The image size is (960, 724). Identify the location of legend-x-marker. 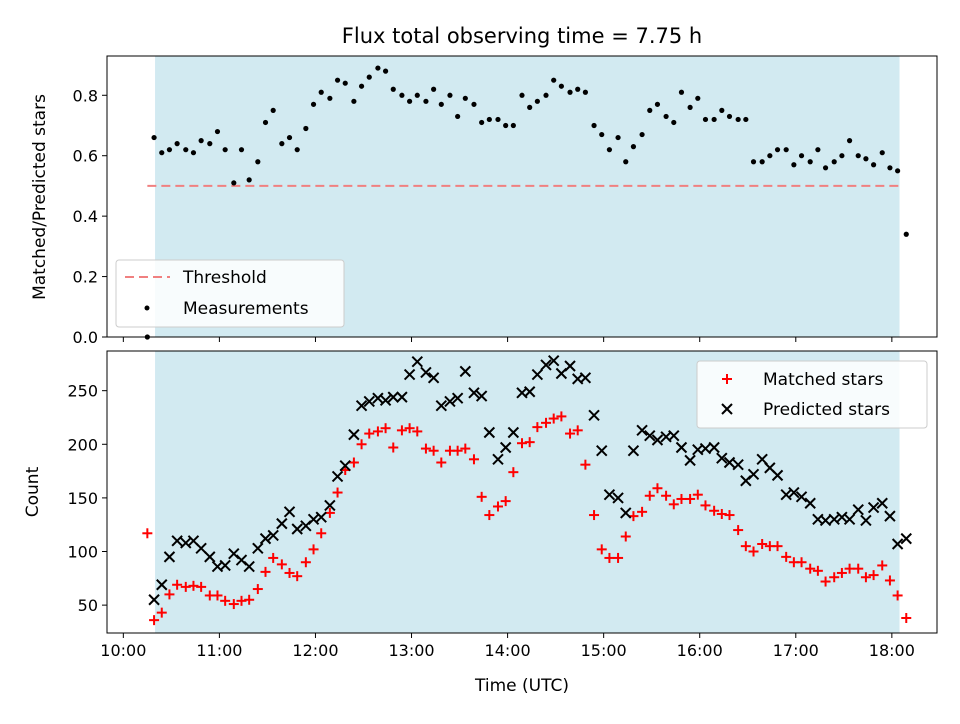
(727, 409).